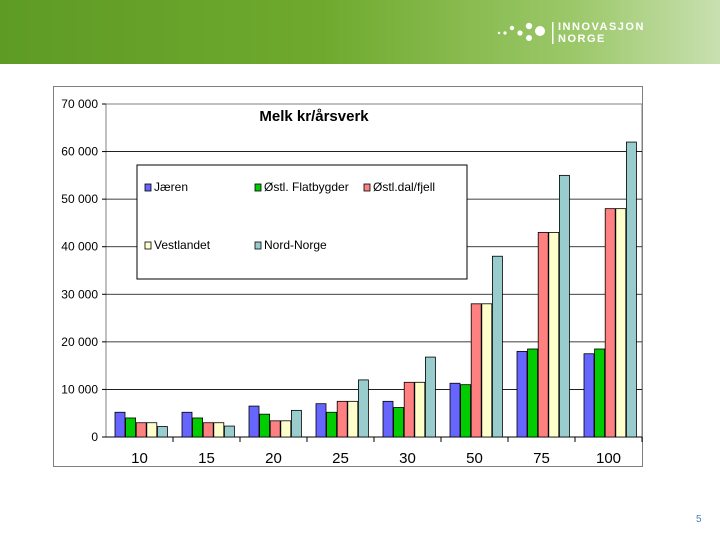  What do you see at coordinates (79, 152) in the screenshot?
I see `y-tick-label: 60 000` at bounding box center [79, 152].